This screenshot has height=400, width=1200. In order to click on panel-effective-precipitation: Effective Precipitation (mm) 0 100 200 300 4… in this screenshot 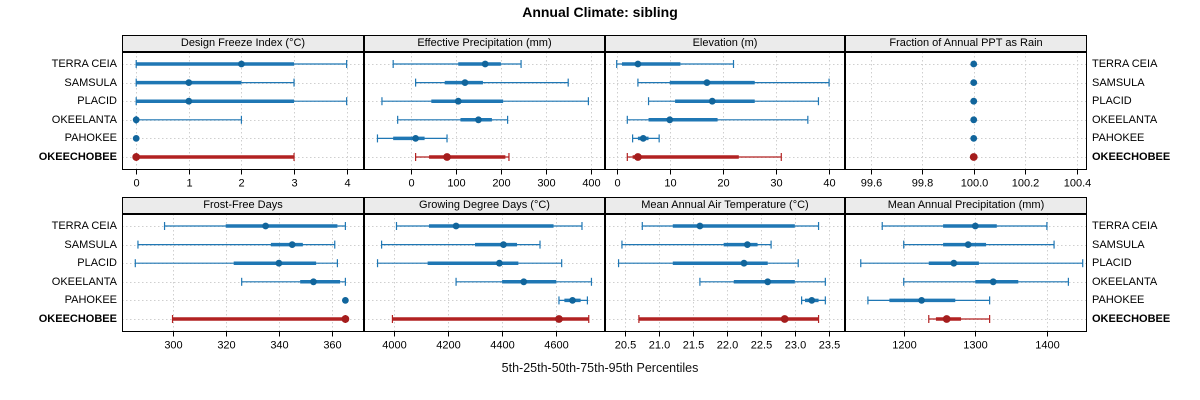, I will do `click(484, 113)`.